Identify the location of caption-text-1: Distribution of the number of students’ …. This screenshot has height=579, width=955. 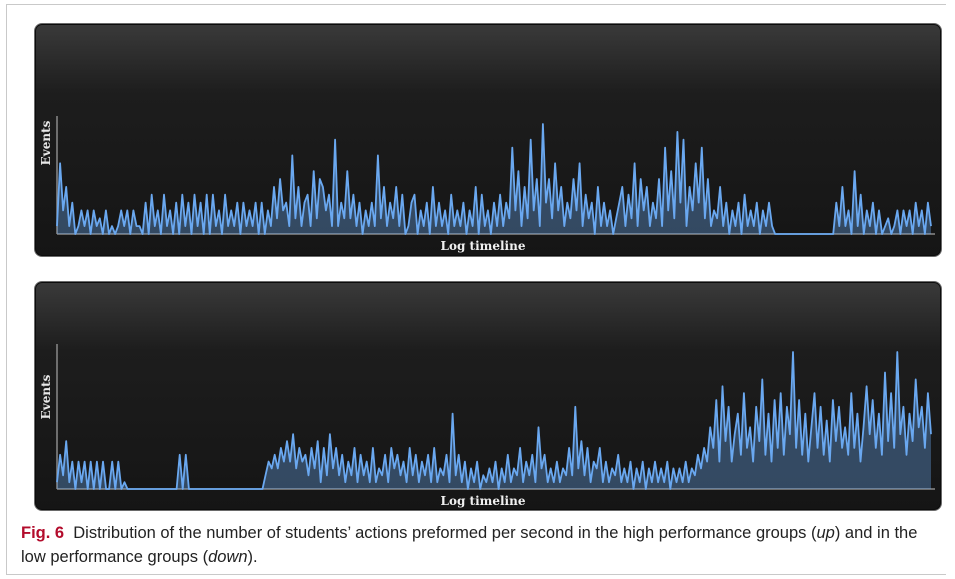
(445, 533).